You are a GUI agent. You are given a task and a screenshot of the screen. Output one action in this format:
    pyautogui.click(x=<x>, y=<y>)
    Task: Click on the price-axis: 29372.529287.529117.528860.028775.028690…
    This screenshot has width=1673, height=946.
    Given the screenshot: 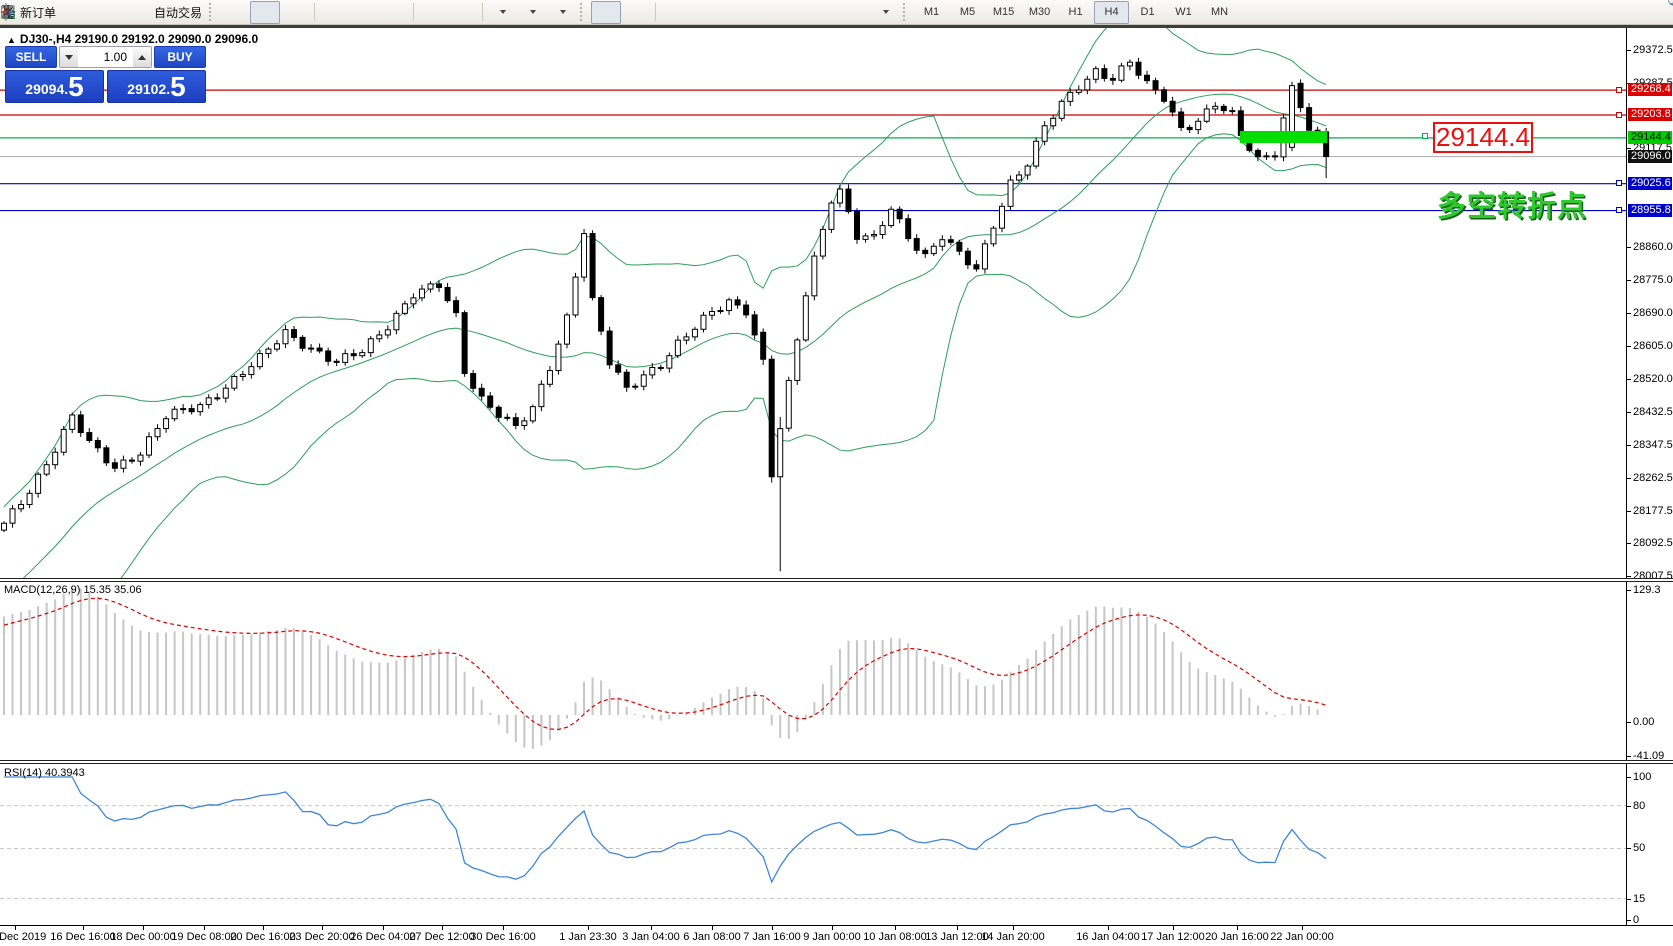 What is the action you would take?
    pyautogui.click(x=1650, y=305)
    